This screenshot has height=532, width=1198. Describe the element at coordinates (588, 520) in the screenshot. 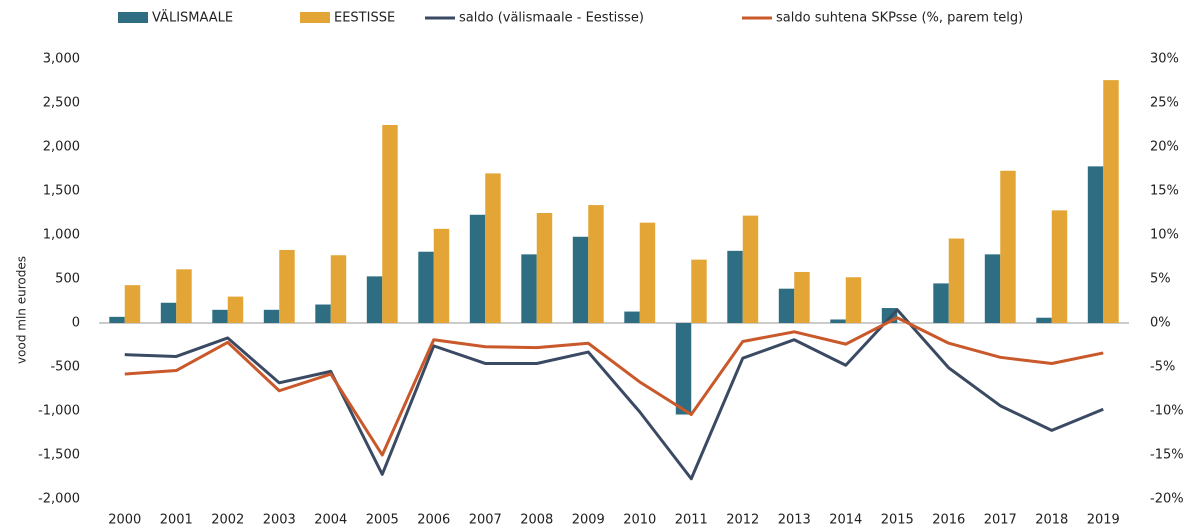

I see `x-tick-label: 2009` at that location.